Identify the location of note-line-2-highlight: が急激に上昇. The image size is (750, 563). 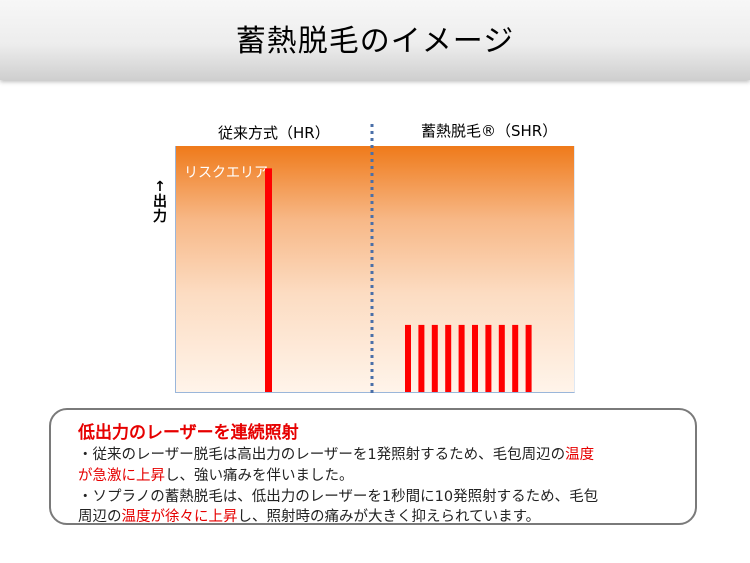
(121, 476).